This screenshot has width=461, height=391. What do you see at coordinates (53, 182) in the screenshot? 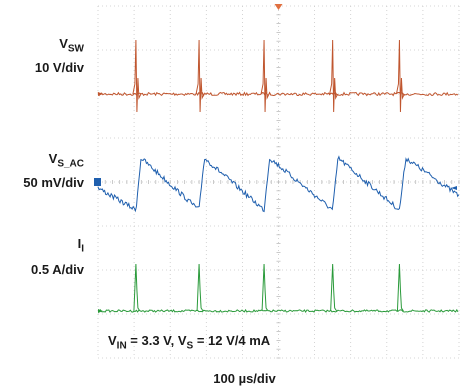
I see `channel-scale-vsac: 50 mV/div` at bounding box center [53, 182].